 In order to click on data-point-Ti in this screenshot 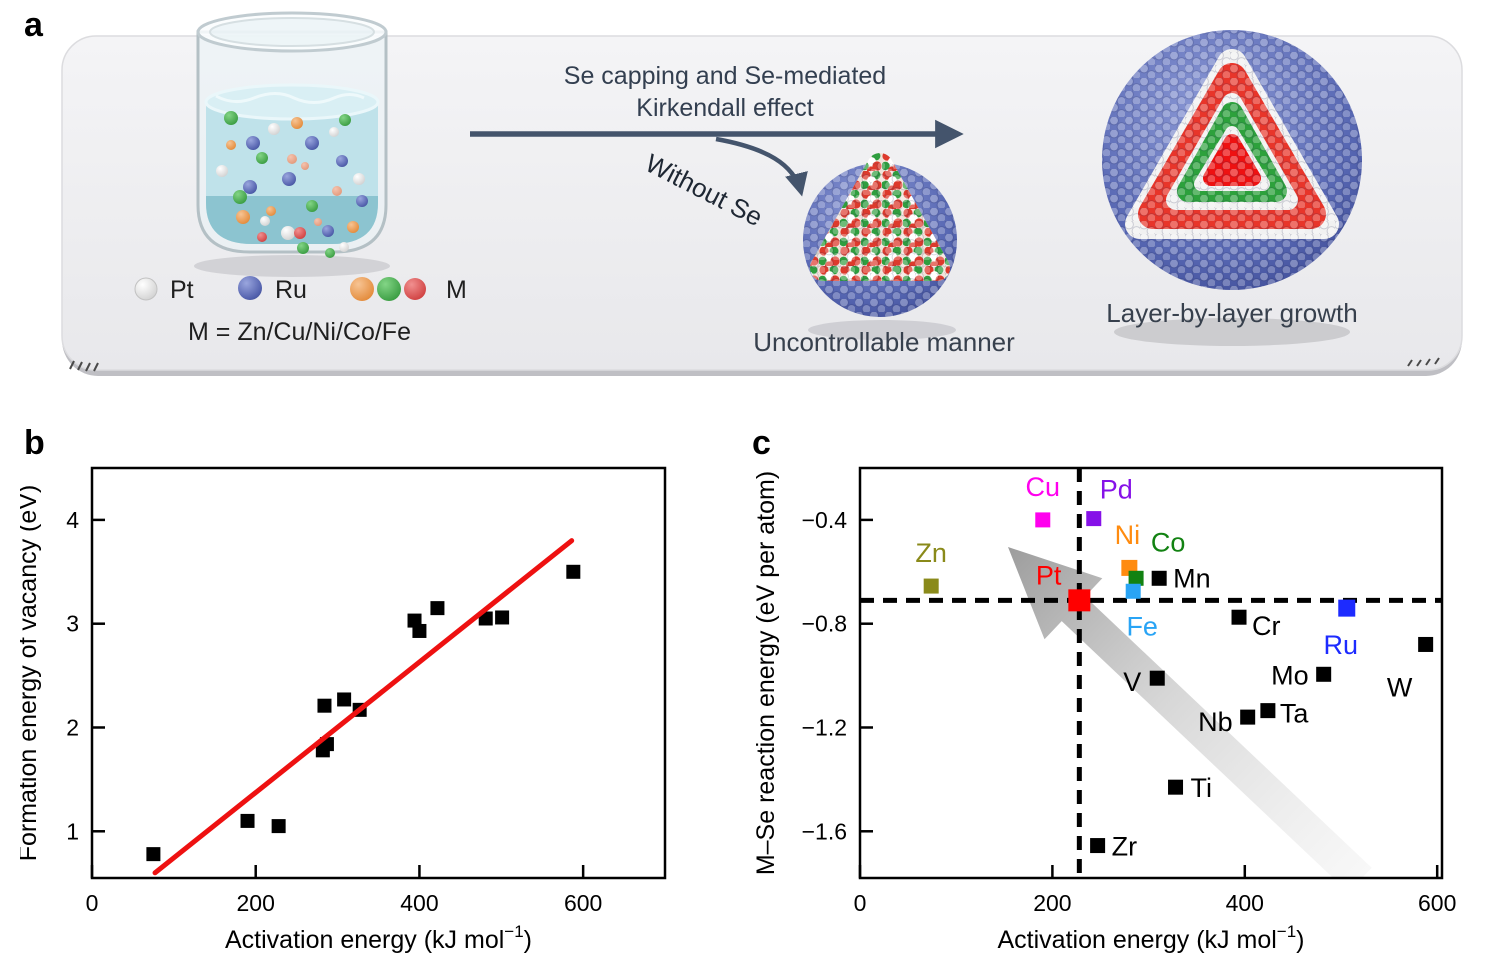, I will do `click(1176, 787)`.